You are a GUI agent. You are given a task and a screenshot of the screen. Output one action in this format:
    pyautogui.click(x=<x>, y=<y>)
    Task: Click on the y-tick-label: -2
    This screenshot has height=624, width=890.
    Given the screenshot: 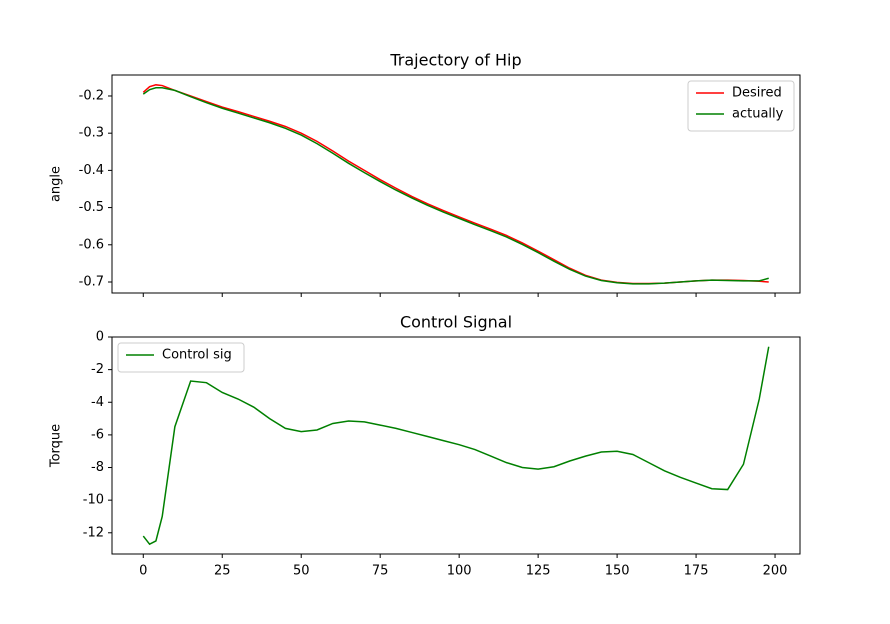 What is the action you would take?
    pyautogui.click(x=97, y=369)
    